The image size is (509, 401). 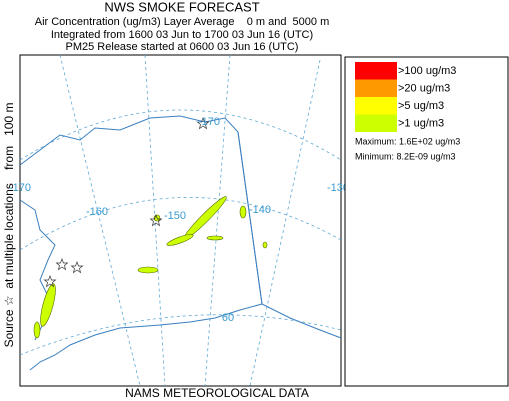 I want to click on legend-label: >1 ug/m3, so click(x=421, y=123).